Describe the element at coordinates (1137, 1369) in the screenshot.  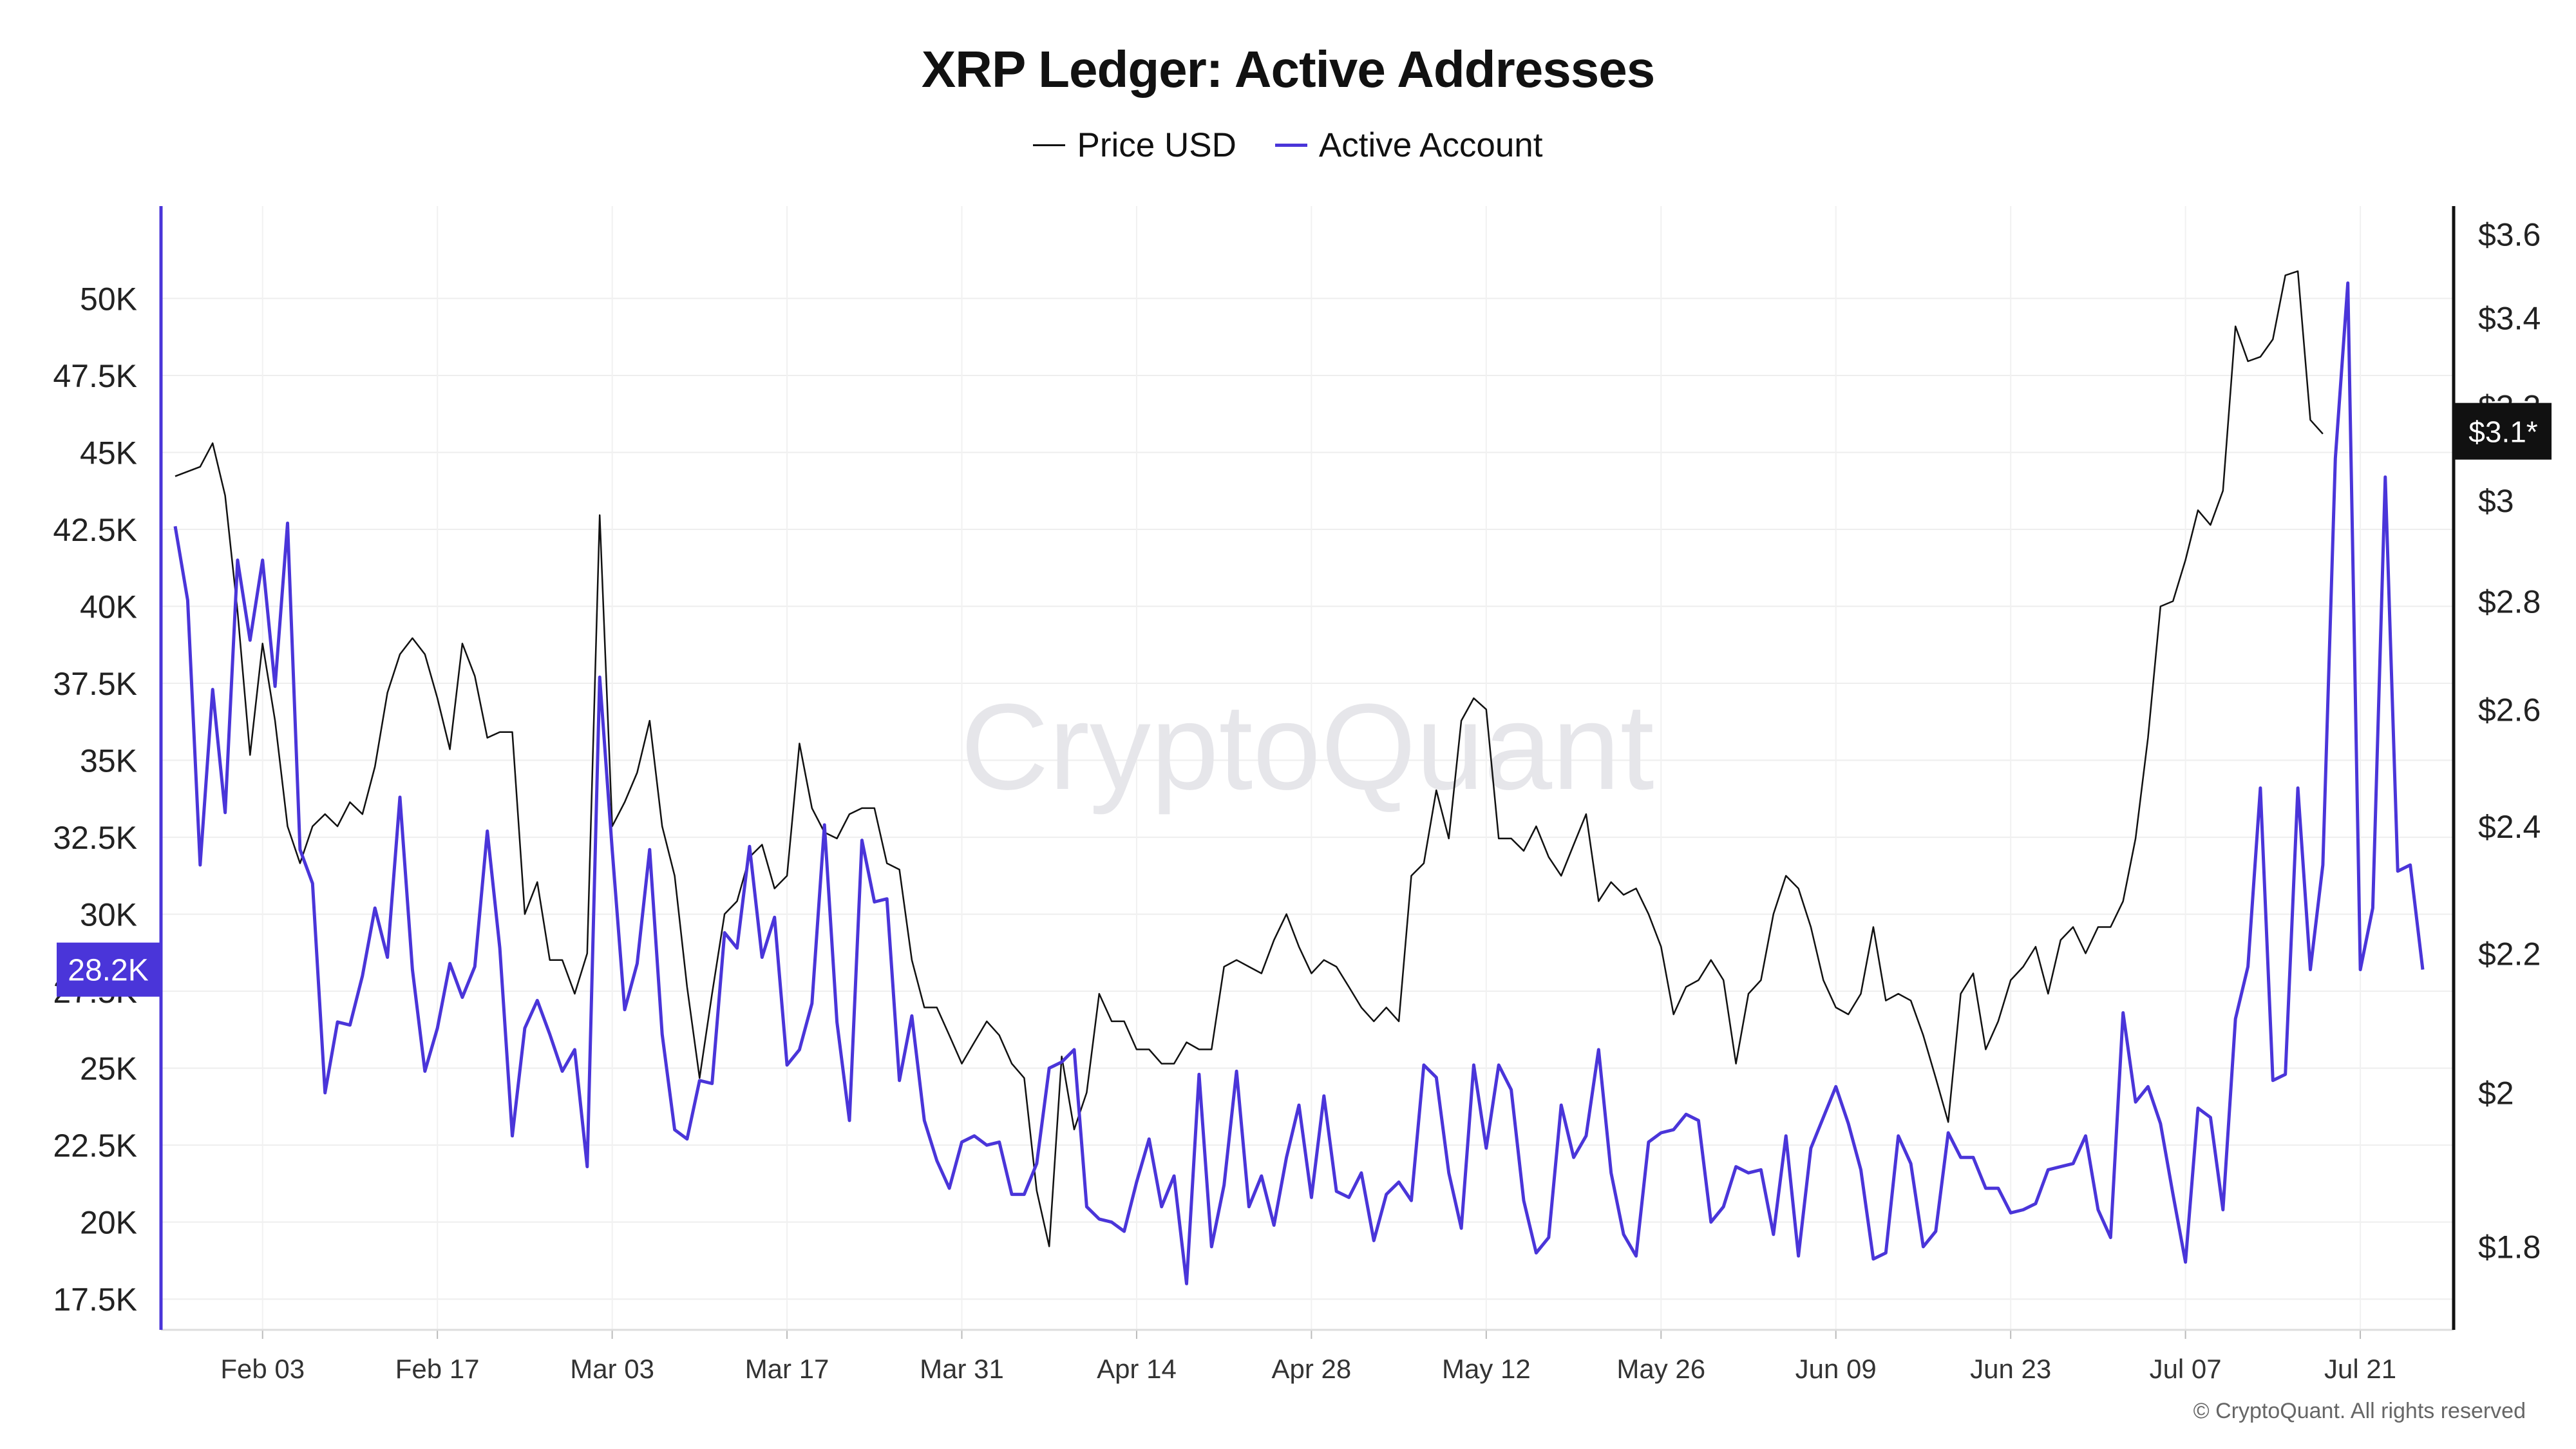
I see `x-tick-label: Apr 14` at that location.